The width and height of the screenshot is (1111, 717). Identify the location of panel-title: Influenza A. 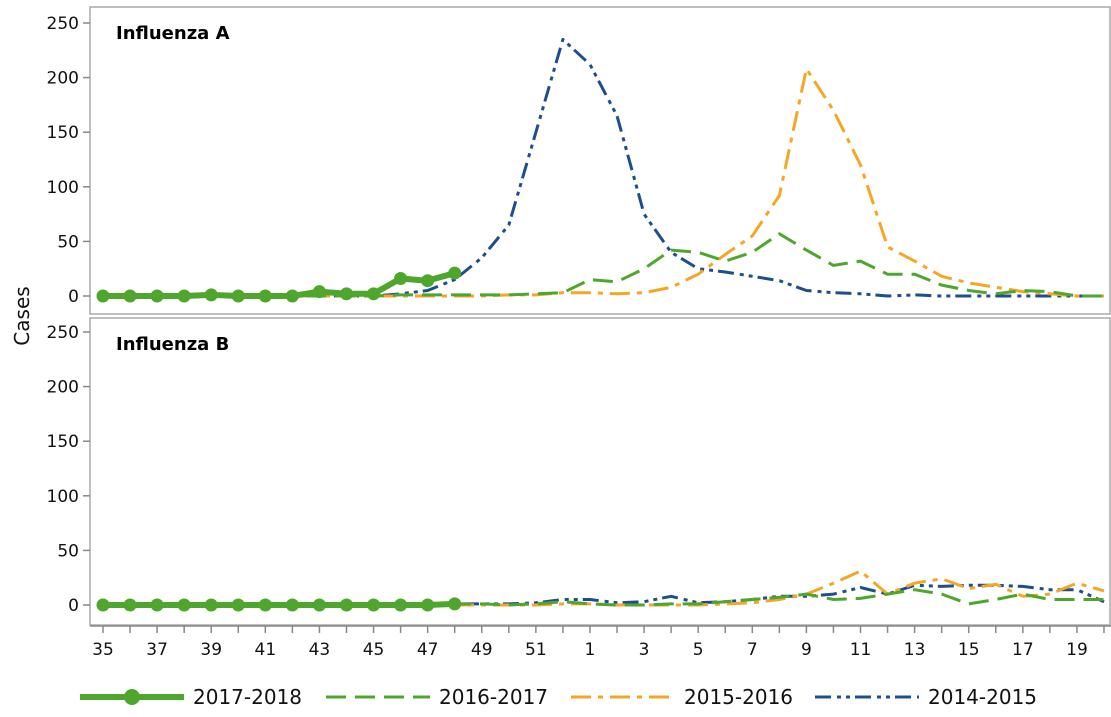
(173, 33).